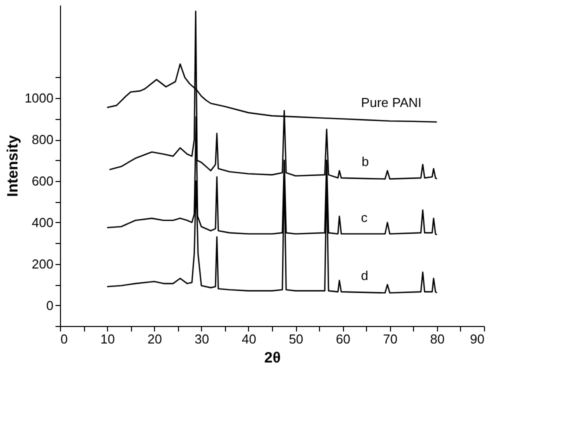  What do you see at coordinates (272, 358) in the screenshot?
I see `x-axis-title: 2θ` at bounding box center [272, 358].